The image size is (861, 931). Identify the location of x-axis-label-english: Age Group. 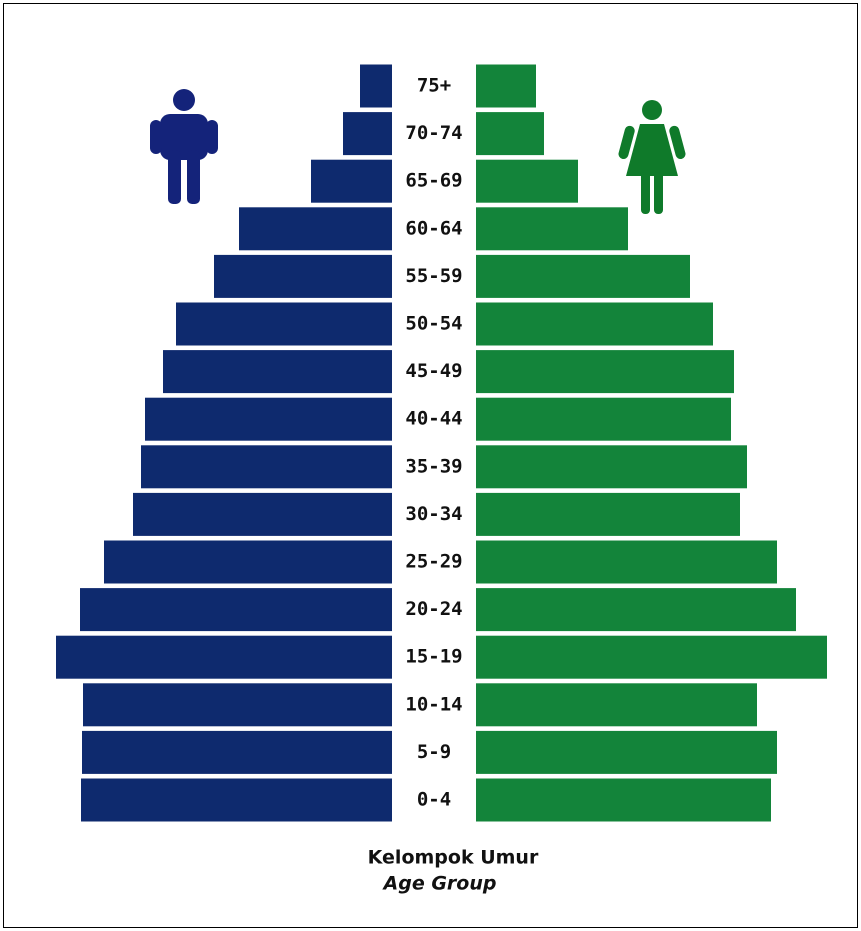
(439, 884).